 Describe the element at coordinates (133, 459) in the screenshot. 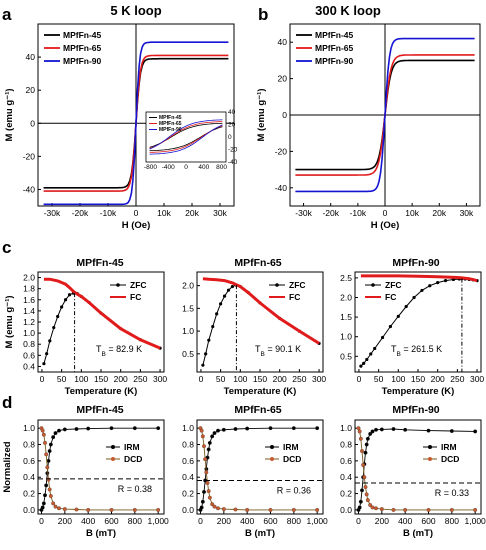

I see `legend-label: DCD` at that location.